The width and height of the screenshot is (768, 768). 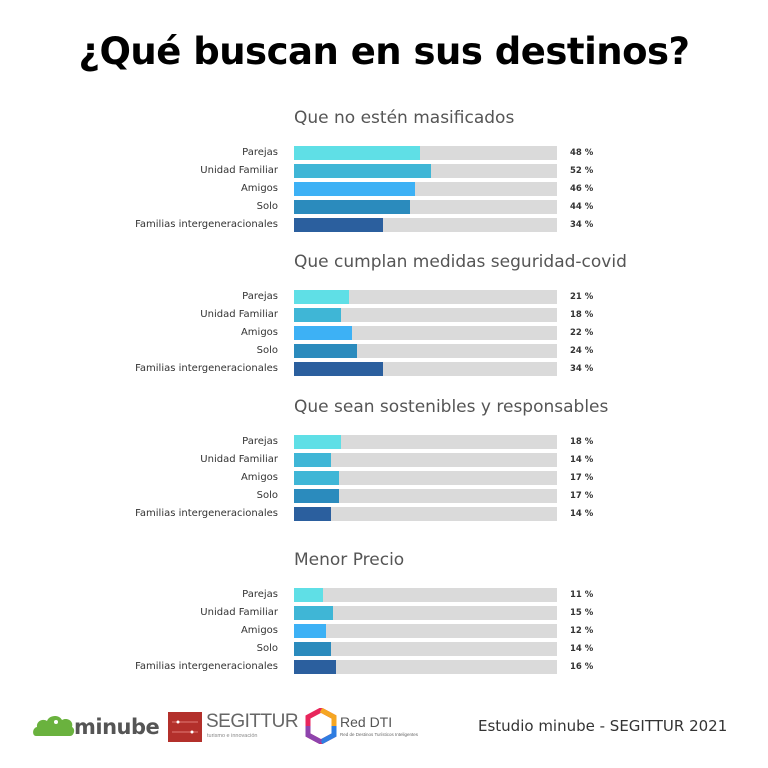 What do you see at coordinates (582, 667) in the screenshot?
I see `value-label: 16 %` at bounding box center [582, 667].